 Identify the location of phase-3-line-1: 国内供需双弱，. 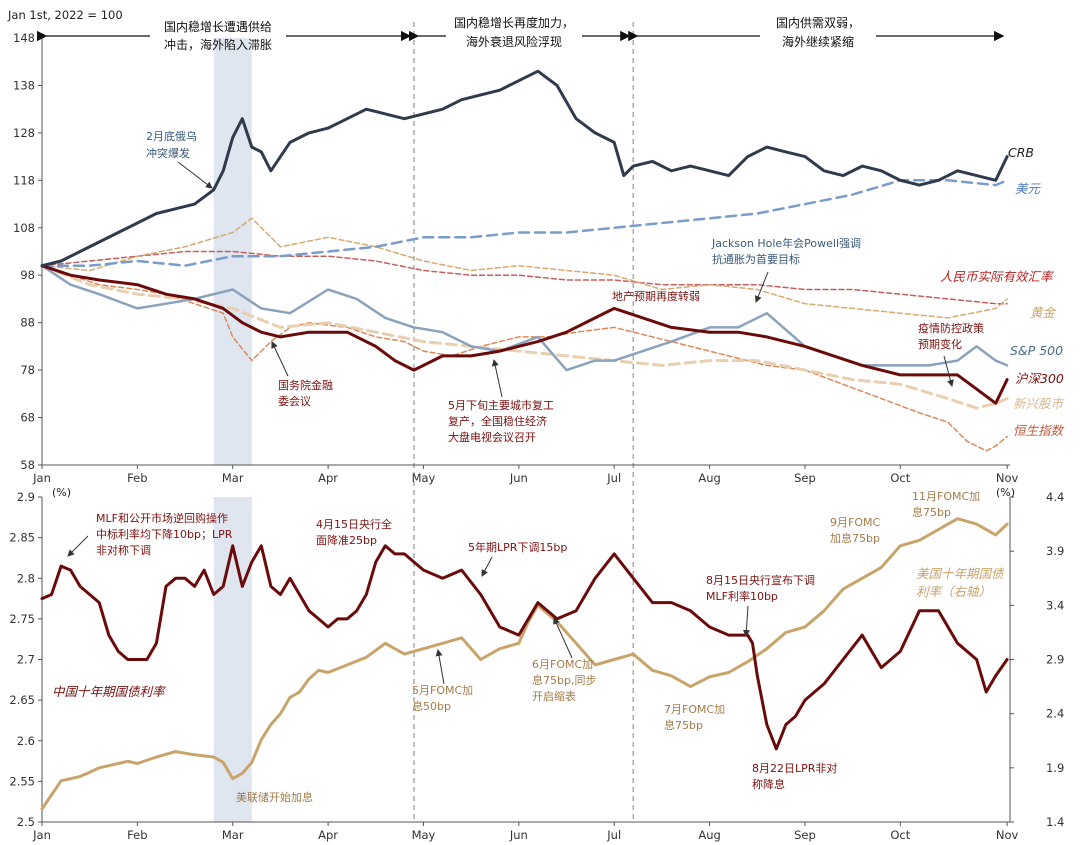
(818, 23).